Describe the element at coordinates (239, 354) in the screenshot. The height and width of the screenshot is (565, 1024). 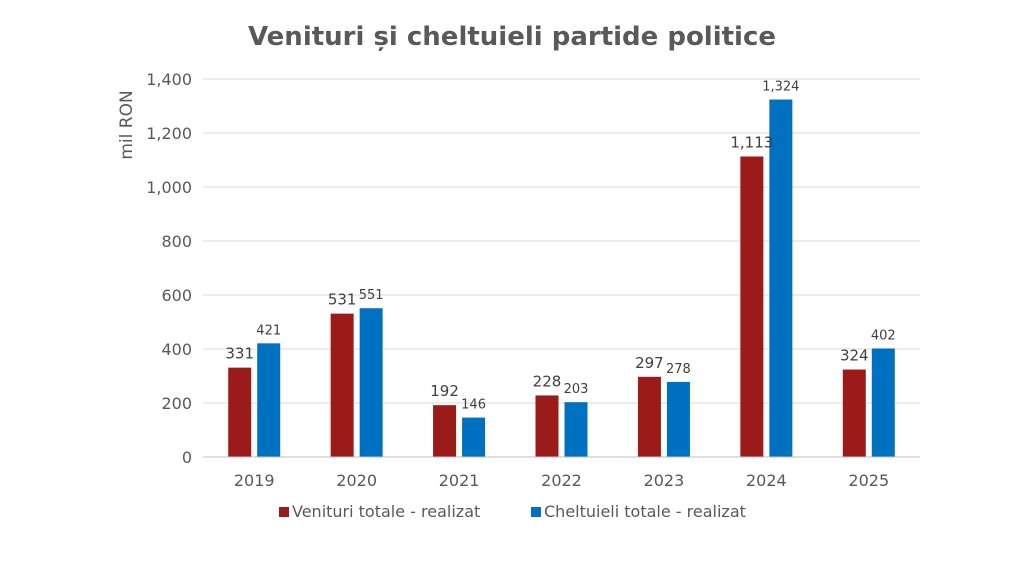
I see `data-label: 331` at that location.